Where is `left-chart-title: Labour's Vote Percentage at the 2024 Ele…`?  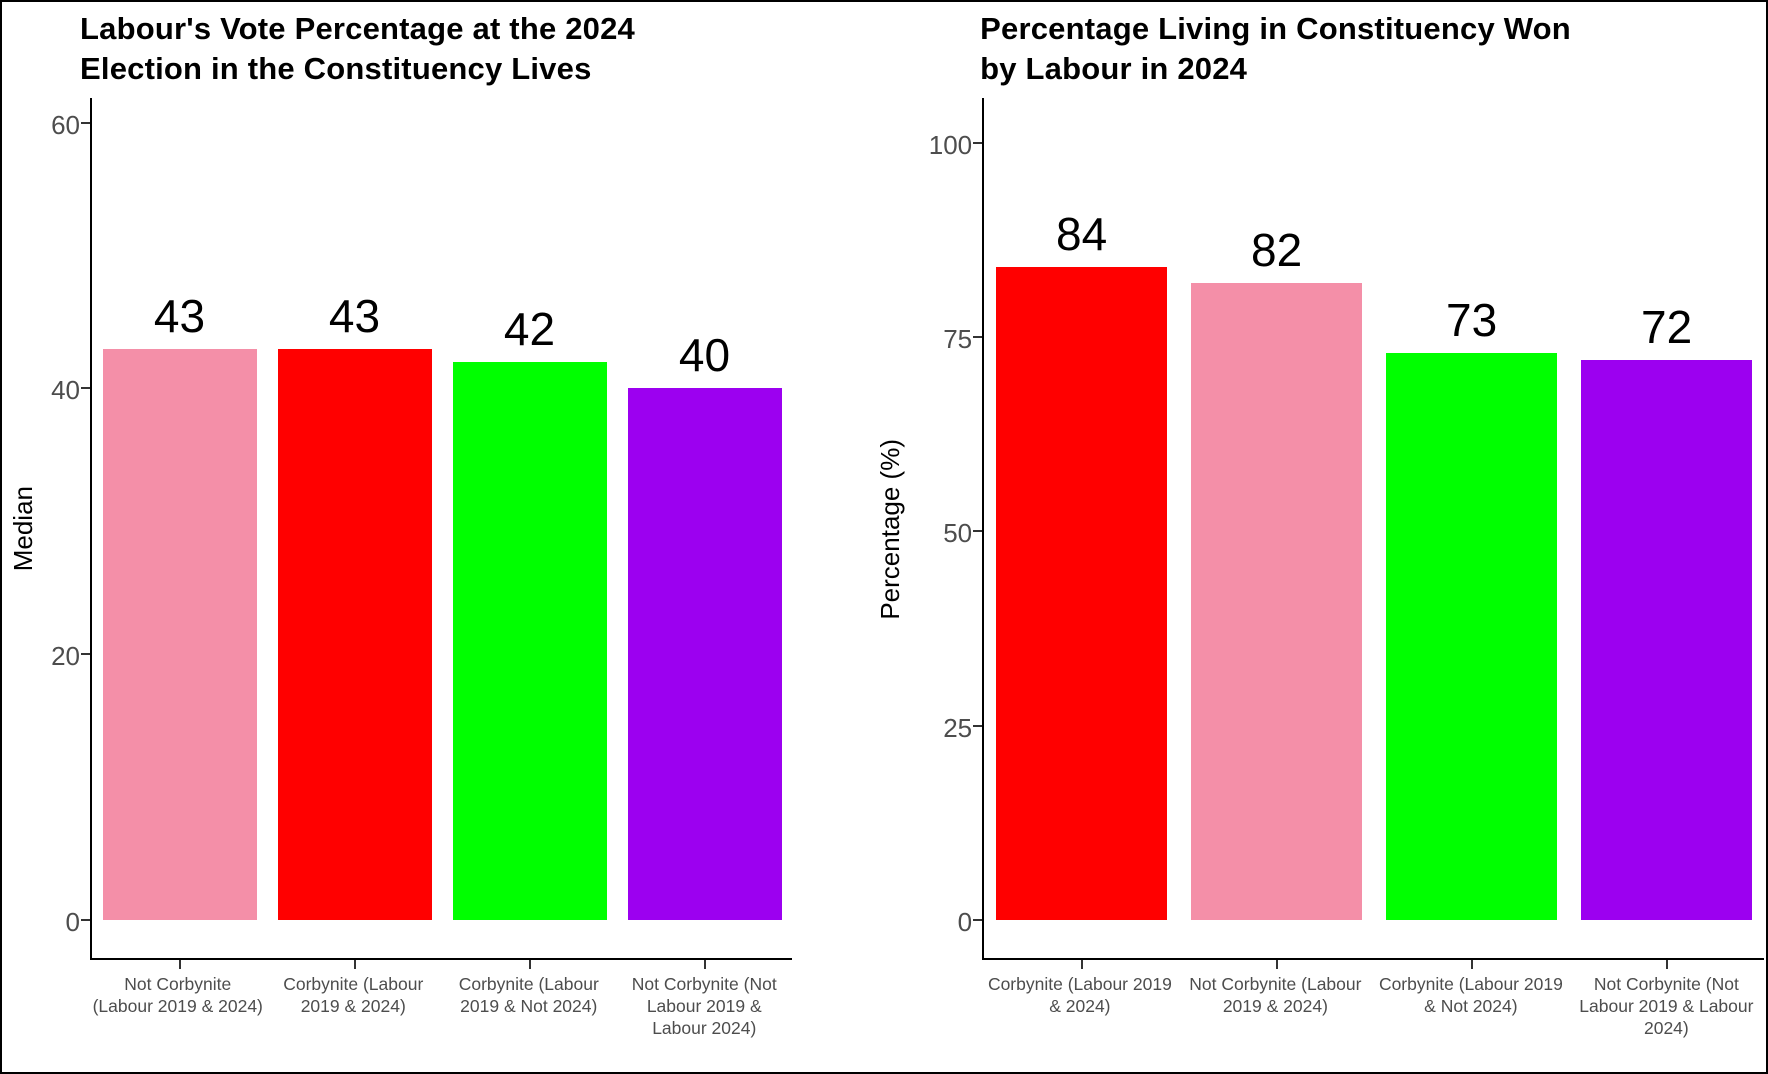 left-chart-title: Labour's Vote Percentage at the 2024 Ele… is located at coordinates (437, 50).